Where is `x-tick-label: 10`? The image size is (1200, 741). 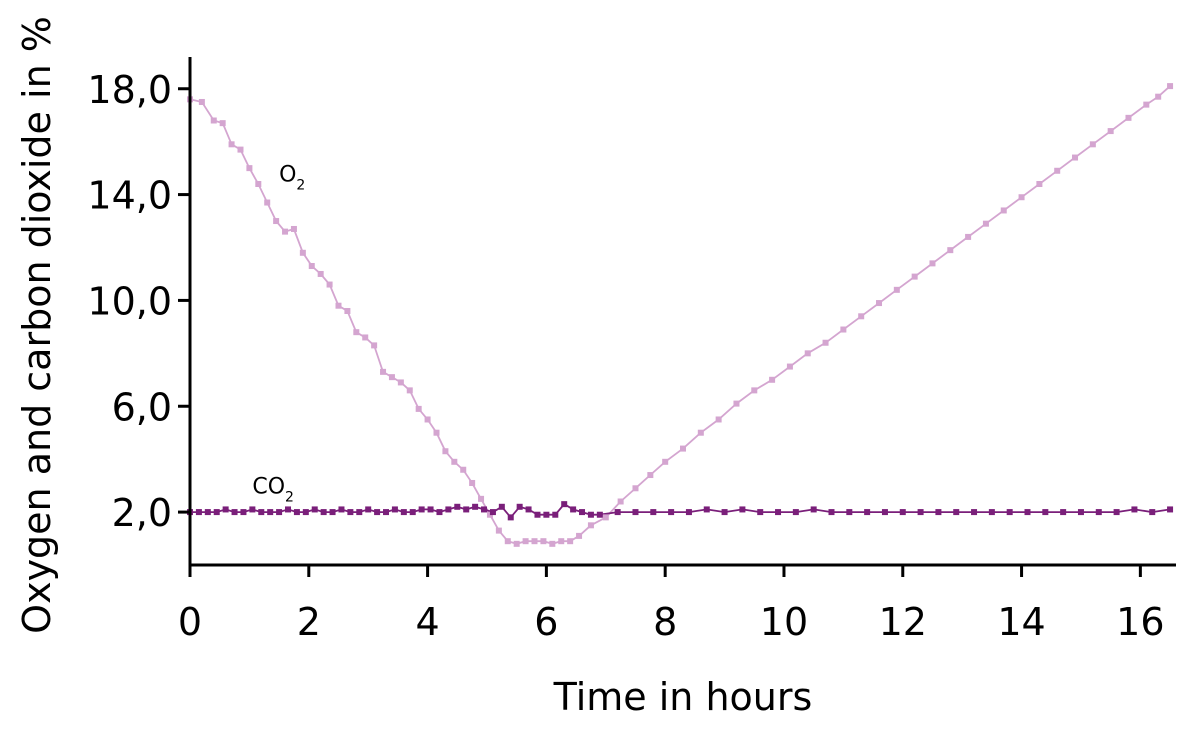
x-tick-label: 10 is located at coordinates (784, 622).